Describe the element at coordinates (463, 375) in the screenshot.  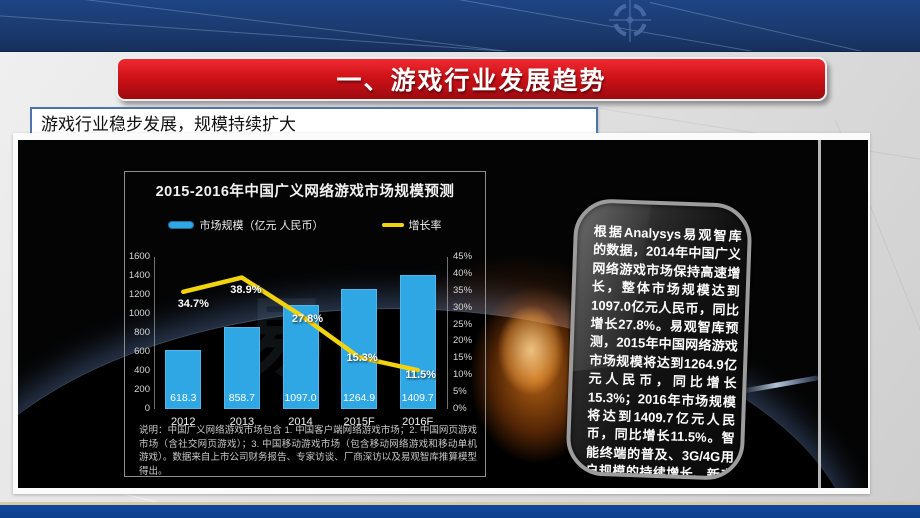
I see `y-axis-label-right: 10%` at that location.